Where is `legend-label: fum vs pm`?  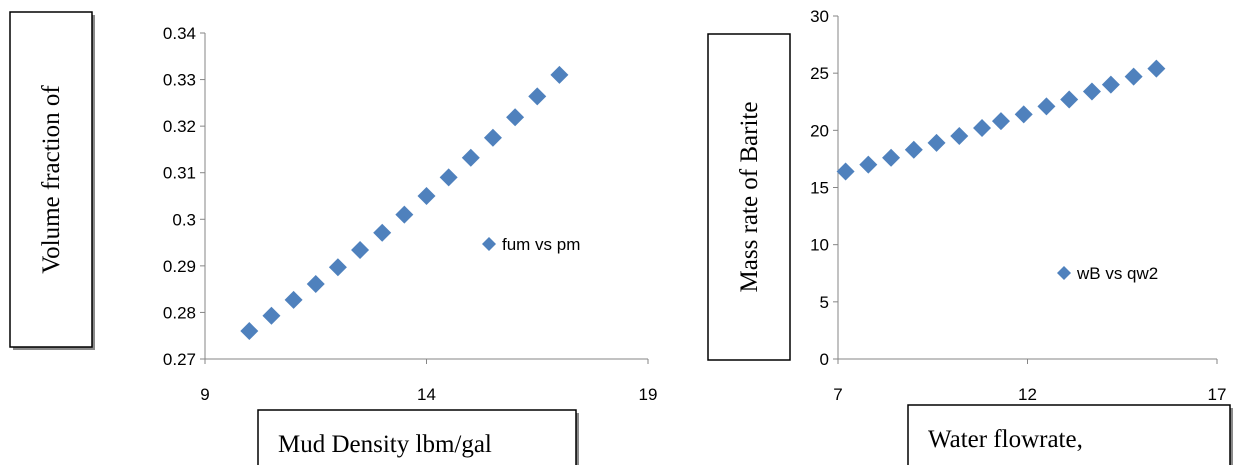
legend-label: fum vs pm is located at coordinates (541, 244).